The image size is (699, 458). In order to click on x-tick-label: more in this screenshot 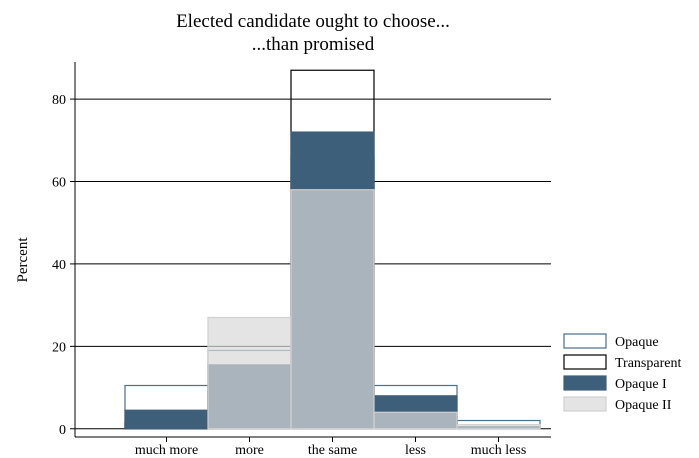, I will do `click(249, 450)`.